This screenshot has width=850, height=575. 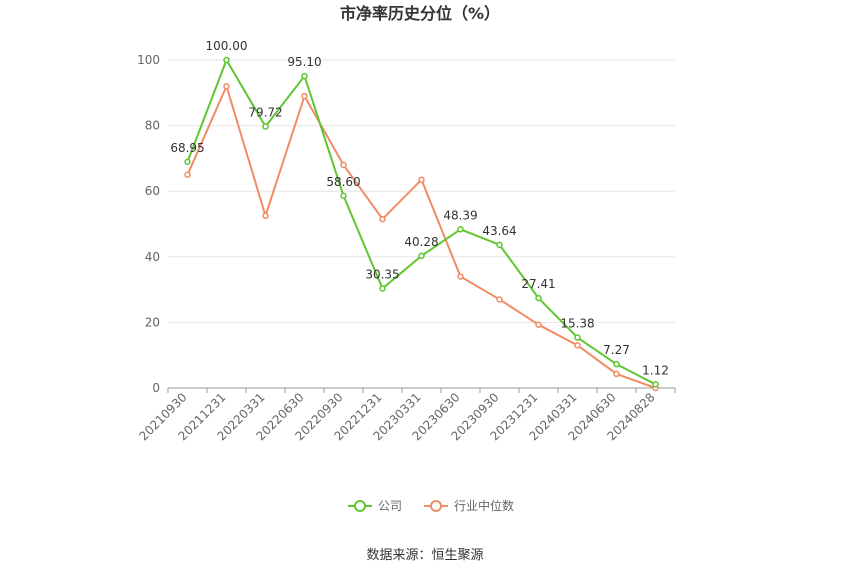 I want to click on legend: 公司 行业中位数, so click(x=431, y=505).